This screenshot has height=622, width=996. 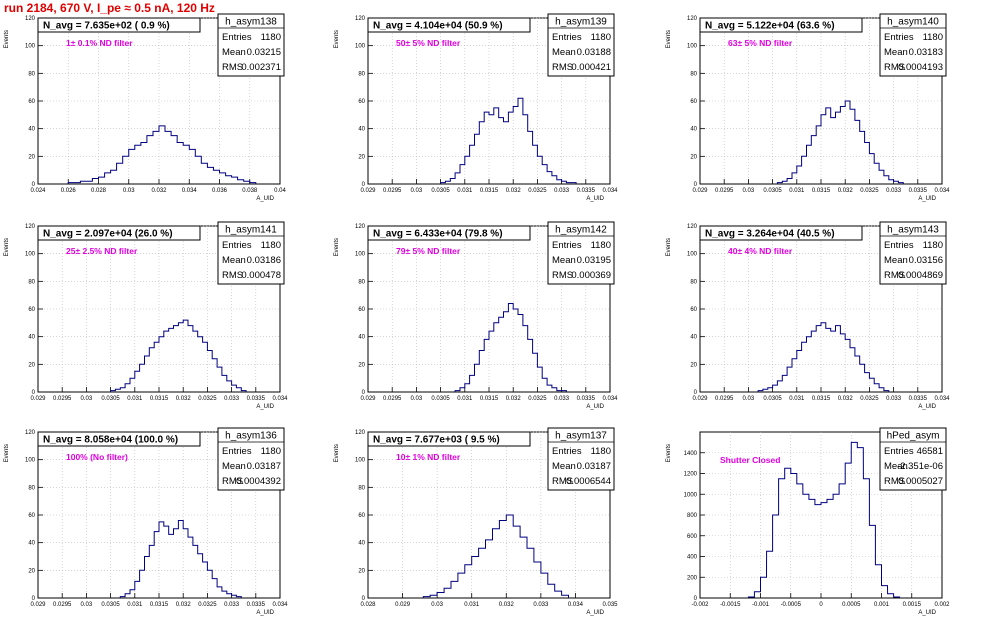 I want to click on stat-value: 0.0004392, so click(x=258, y=481).